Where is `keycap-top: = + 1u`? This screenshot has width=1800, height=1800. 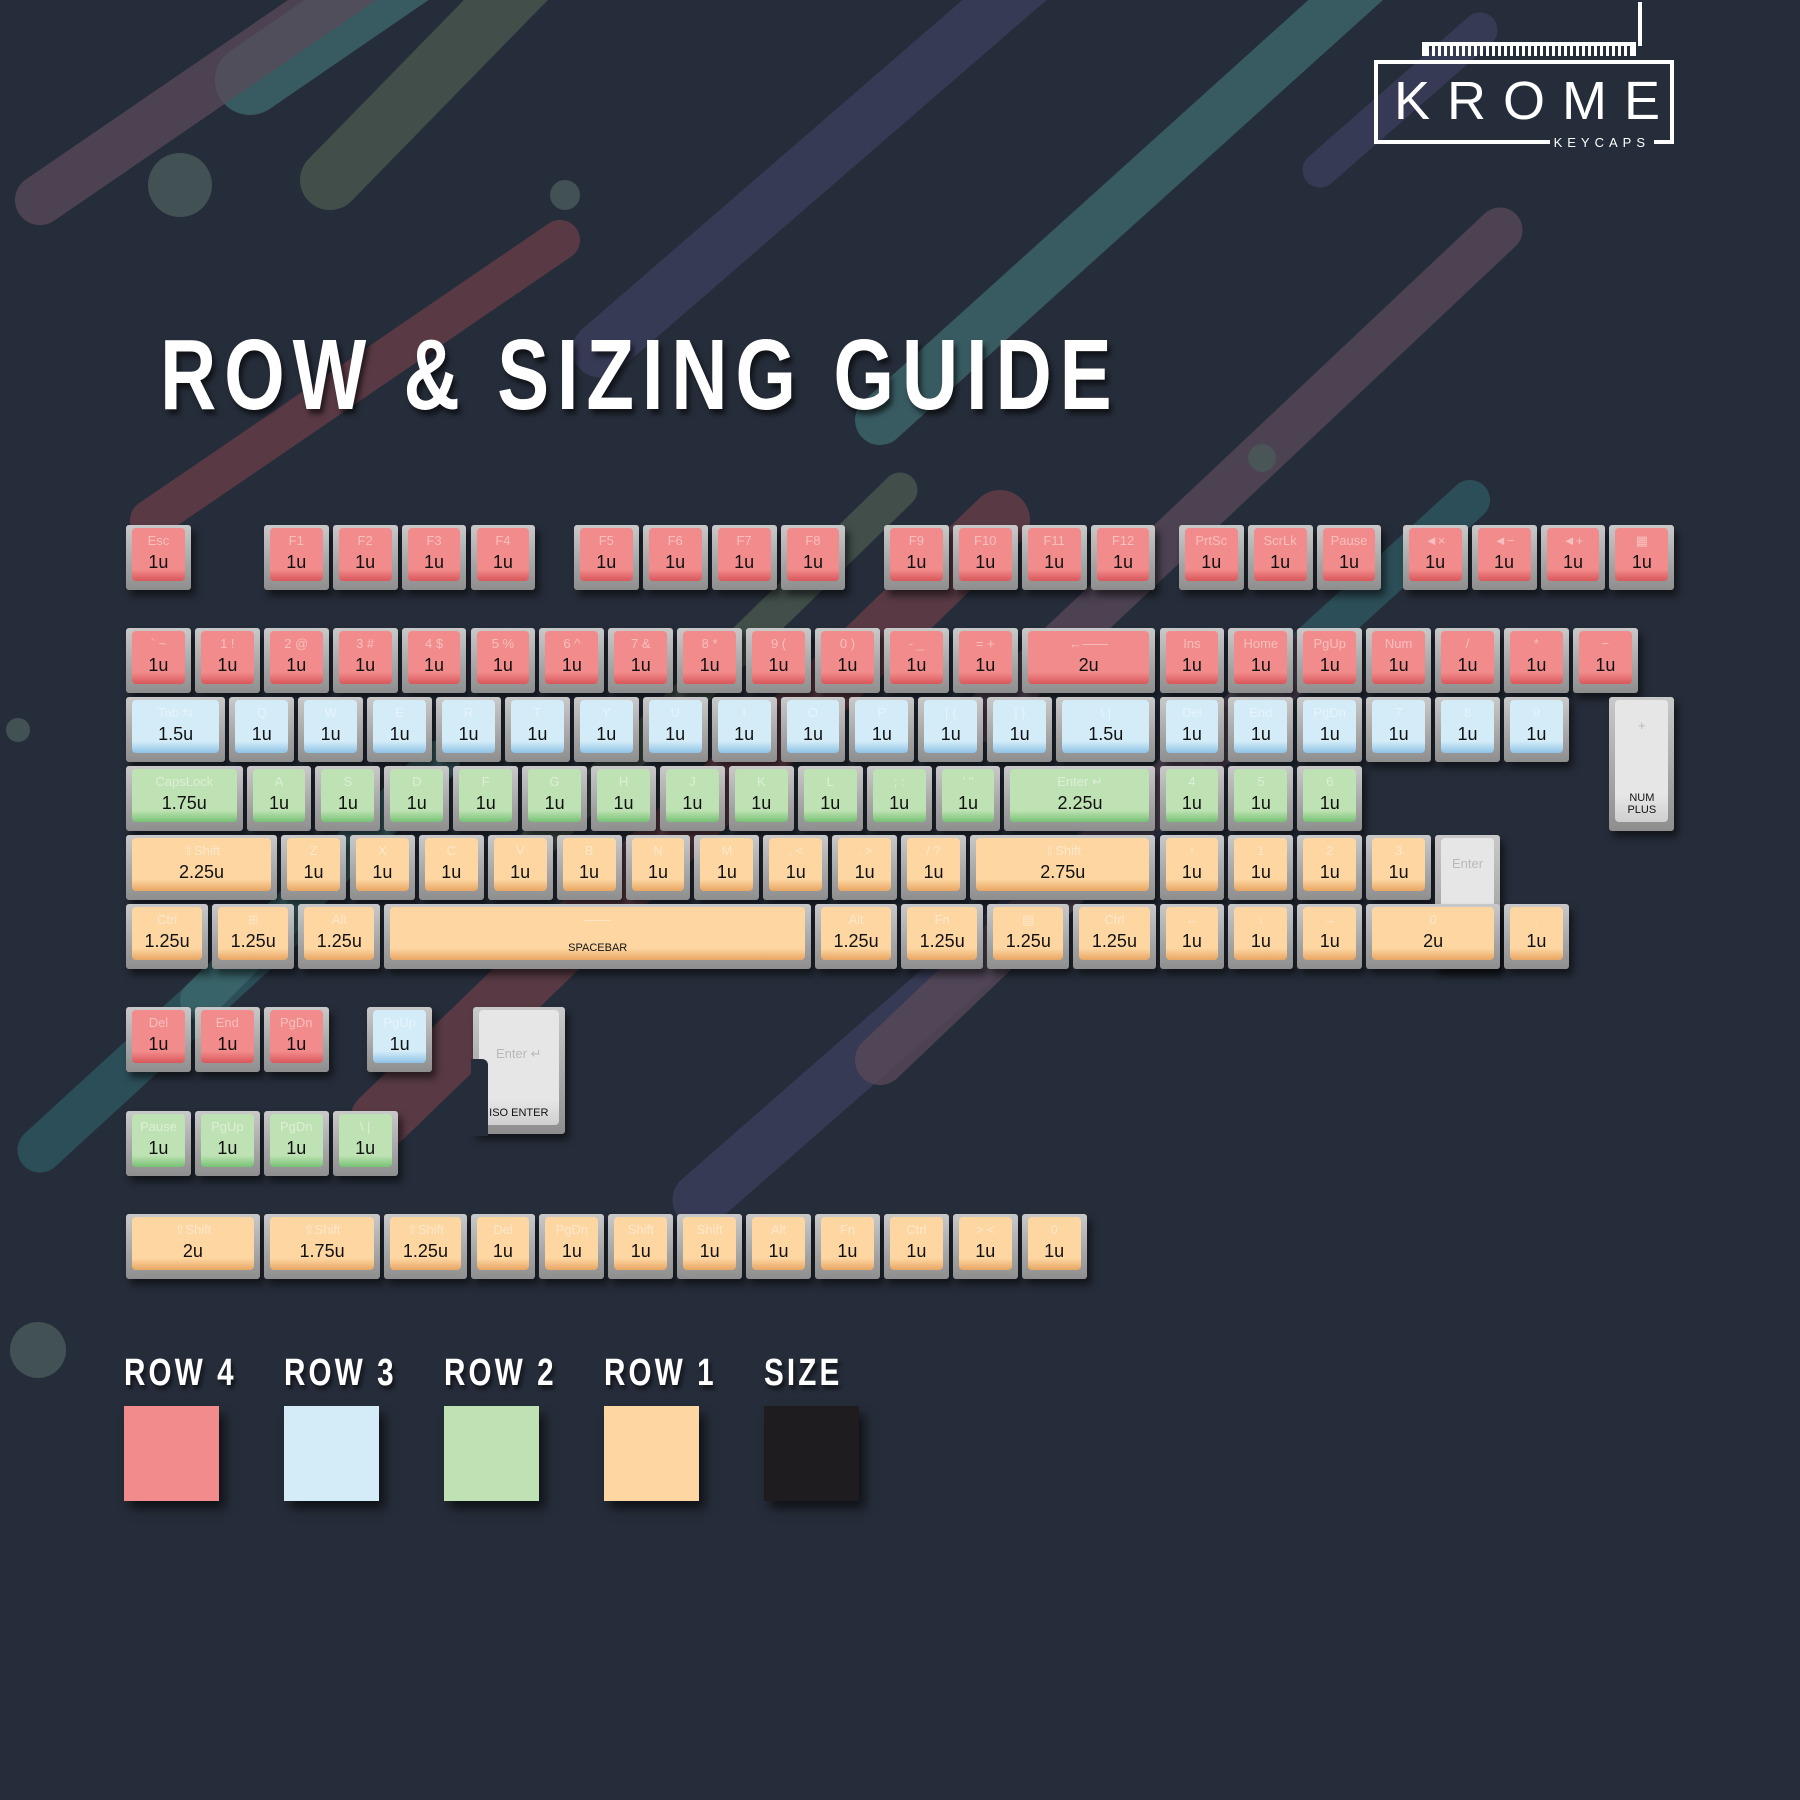
keycap-top: = + 1u is located at coordinates (985, 658).